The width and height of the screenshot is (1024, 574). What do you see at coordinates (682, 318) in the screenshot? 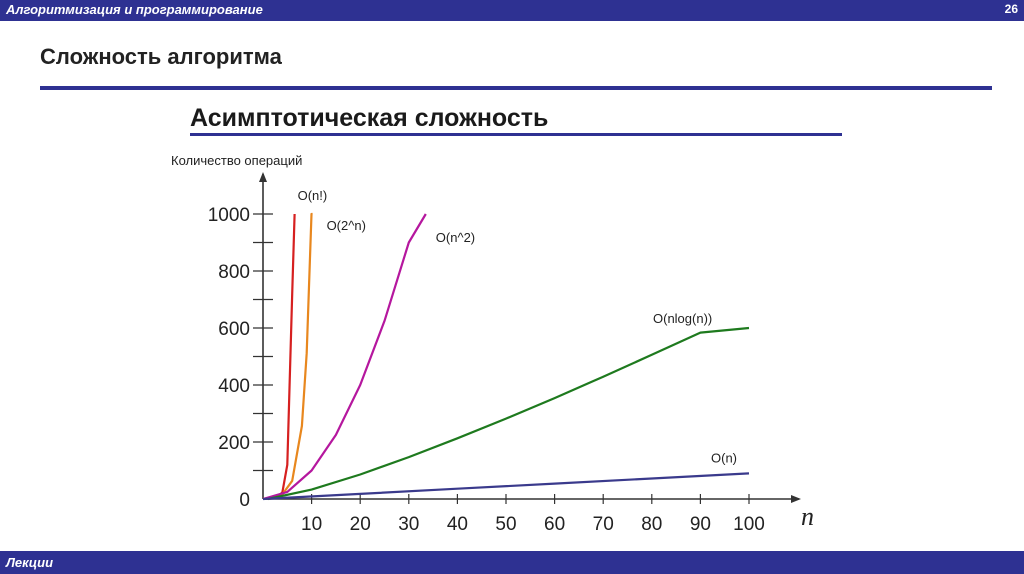
I see `series-label: O(nlog(n))` at bounding box center [682, 318].